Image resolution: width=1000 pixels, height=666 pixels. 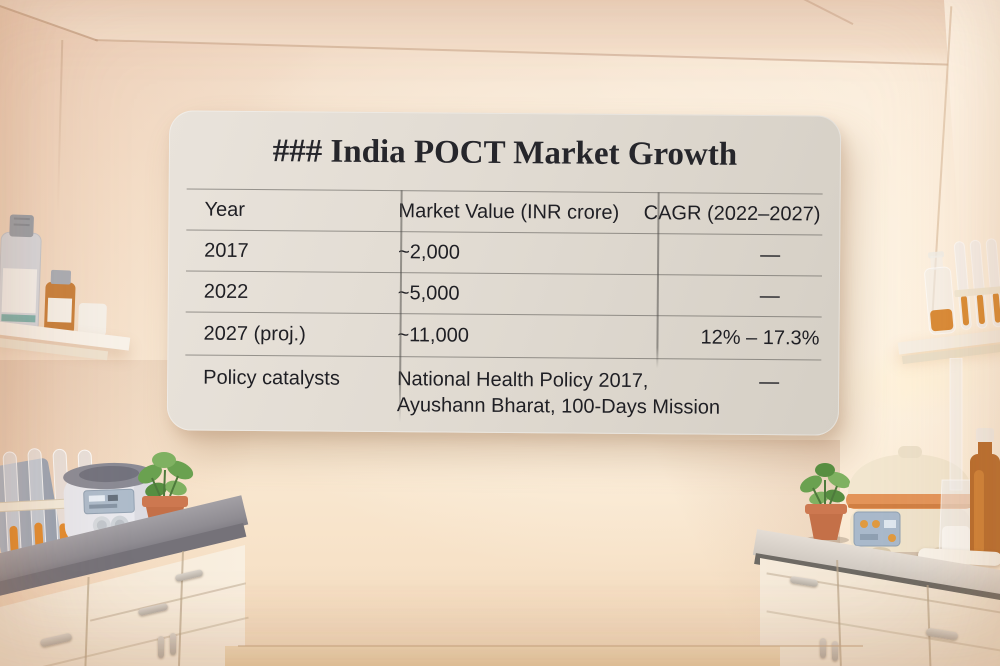 I want to click on table-row: 2017 ~2,000 —, so click(x=504, y=252).